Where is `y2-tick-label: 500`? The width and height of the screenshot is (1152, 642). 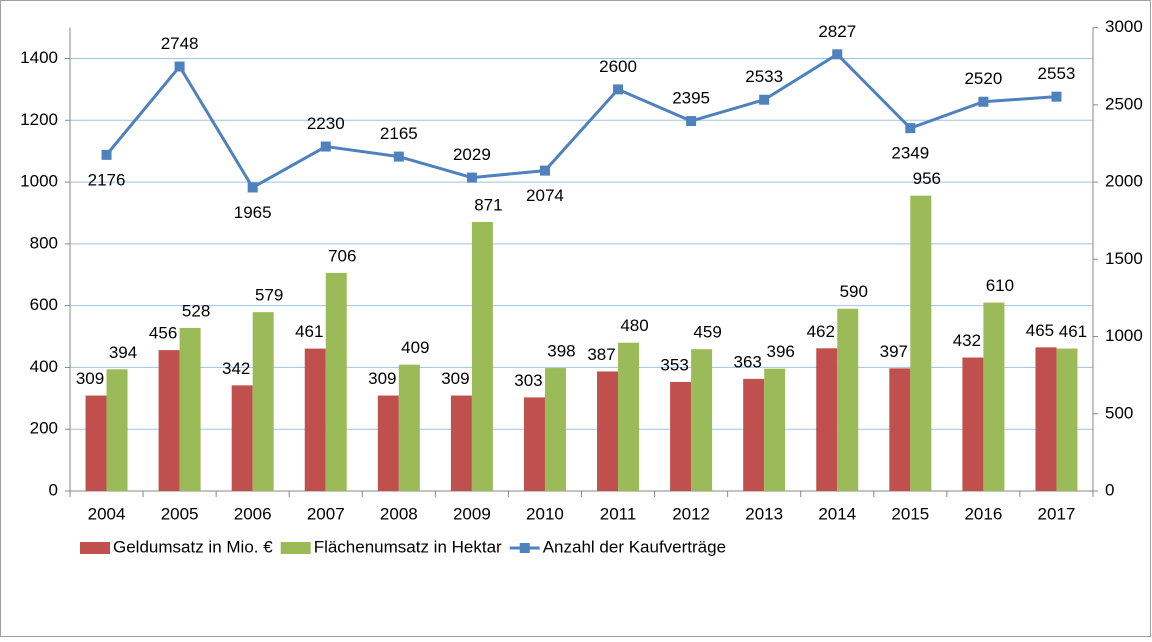 y2-tick-label: 500 is located at coordinates (1119, 412).